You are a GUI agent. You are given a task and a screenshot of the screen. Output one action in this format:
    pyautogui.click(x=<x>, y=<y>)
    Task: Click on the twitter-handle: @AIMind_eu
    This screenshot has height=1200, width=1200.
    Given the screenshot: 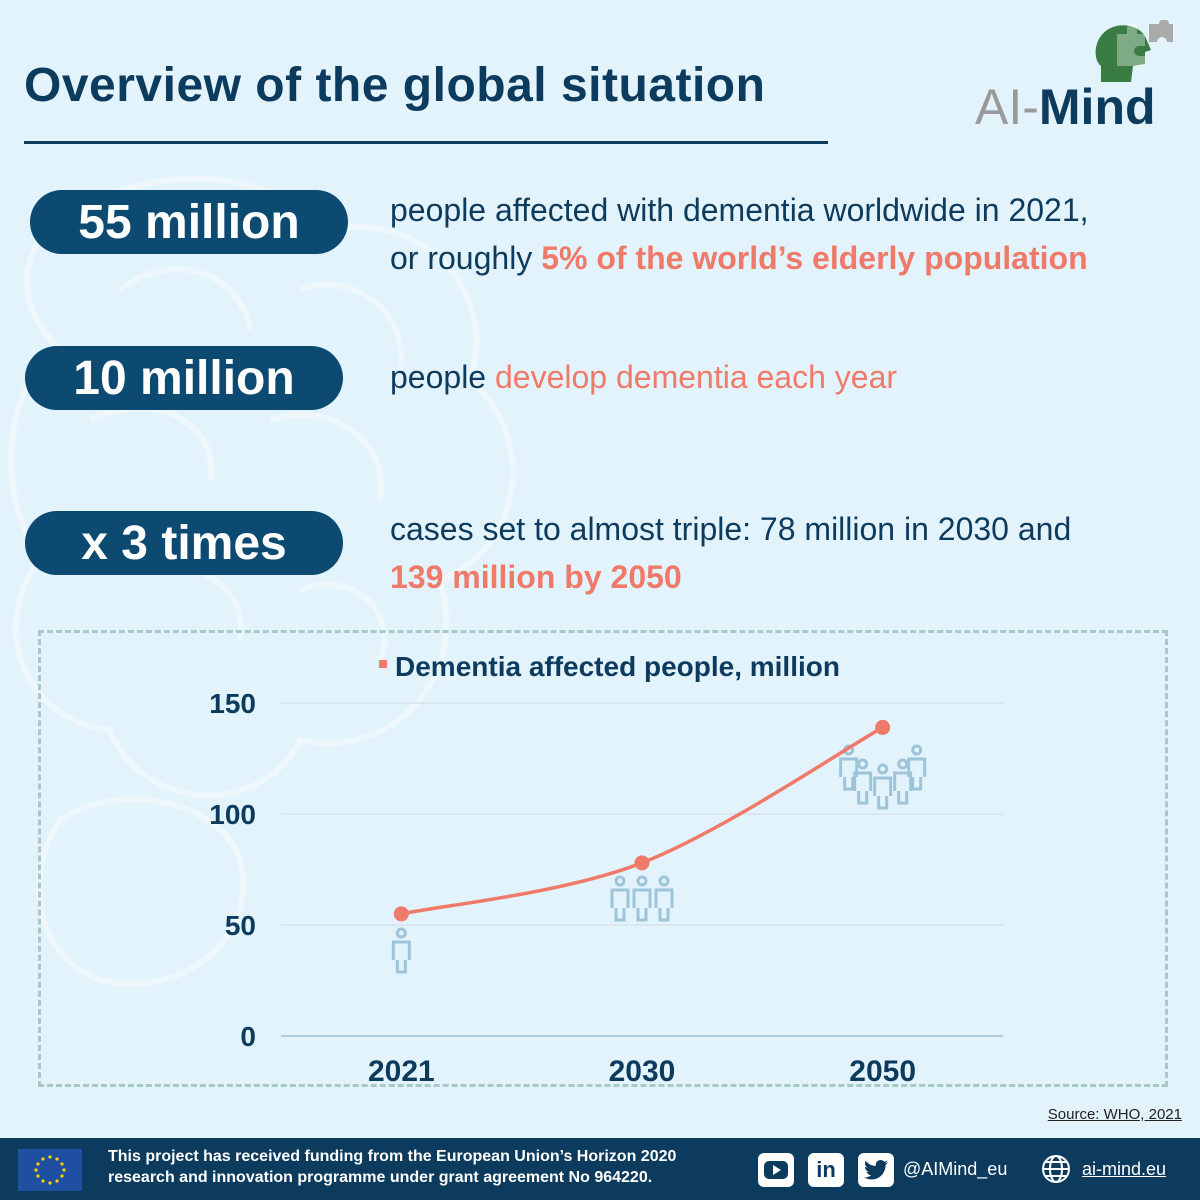 What is the action you would take?
    pyautogui.click(x=955, y=1169)
    